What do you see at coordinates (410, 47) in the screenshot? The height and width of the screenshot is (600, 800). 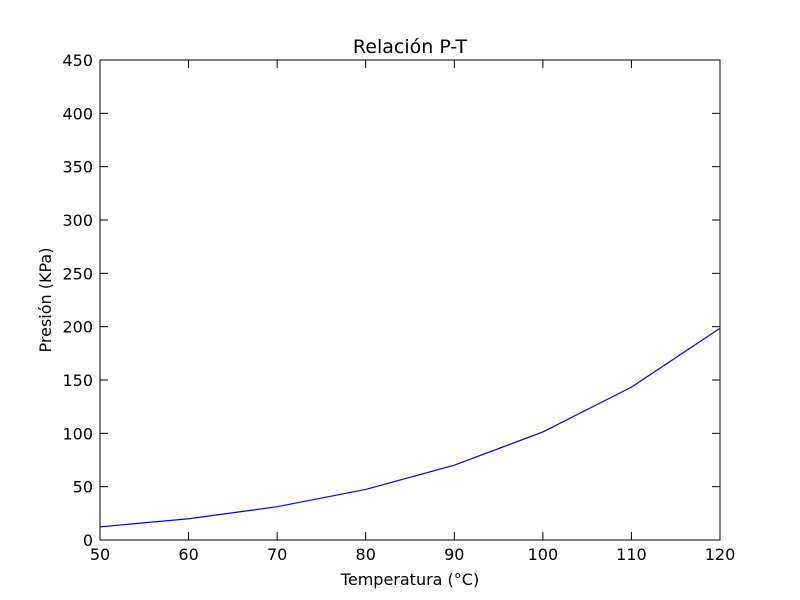 I see `chart-title: Relación P-T` at bounding box center [410, 47].